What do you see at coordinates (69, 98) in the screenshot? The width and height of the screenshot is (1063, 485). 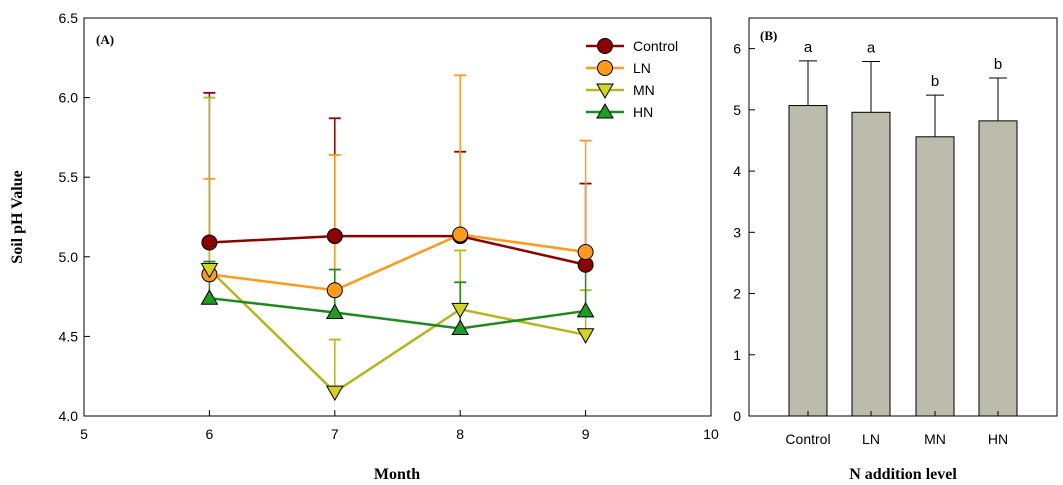 I see `y-tick-label: 6.0` at bounding box center [69, 98].